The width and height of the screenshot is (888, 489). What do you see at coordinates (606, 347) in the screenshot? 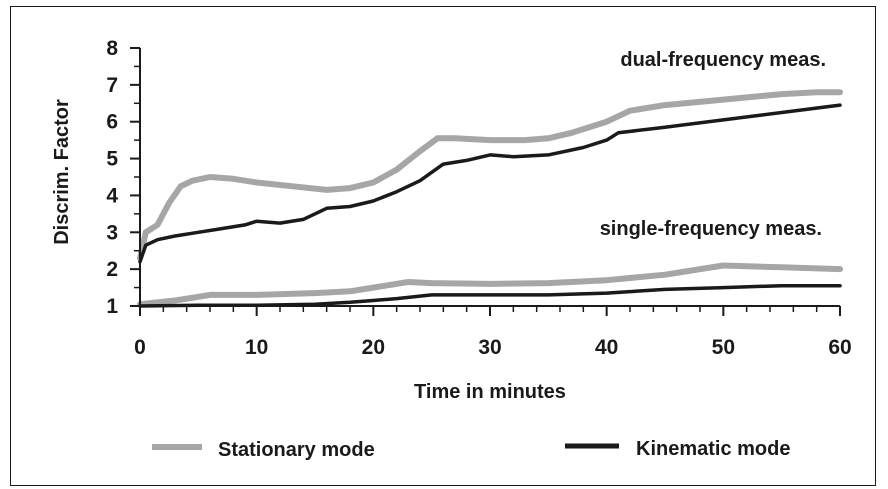
I see `x-tick-label: 40` at bounding box center [606, 347].